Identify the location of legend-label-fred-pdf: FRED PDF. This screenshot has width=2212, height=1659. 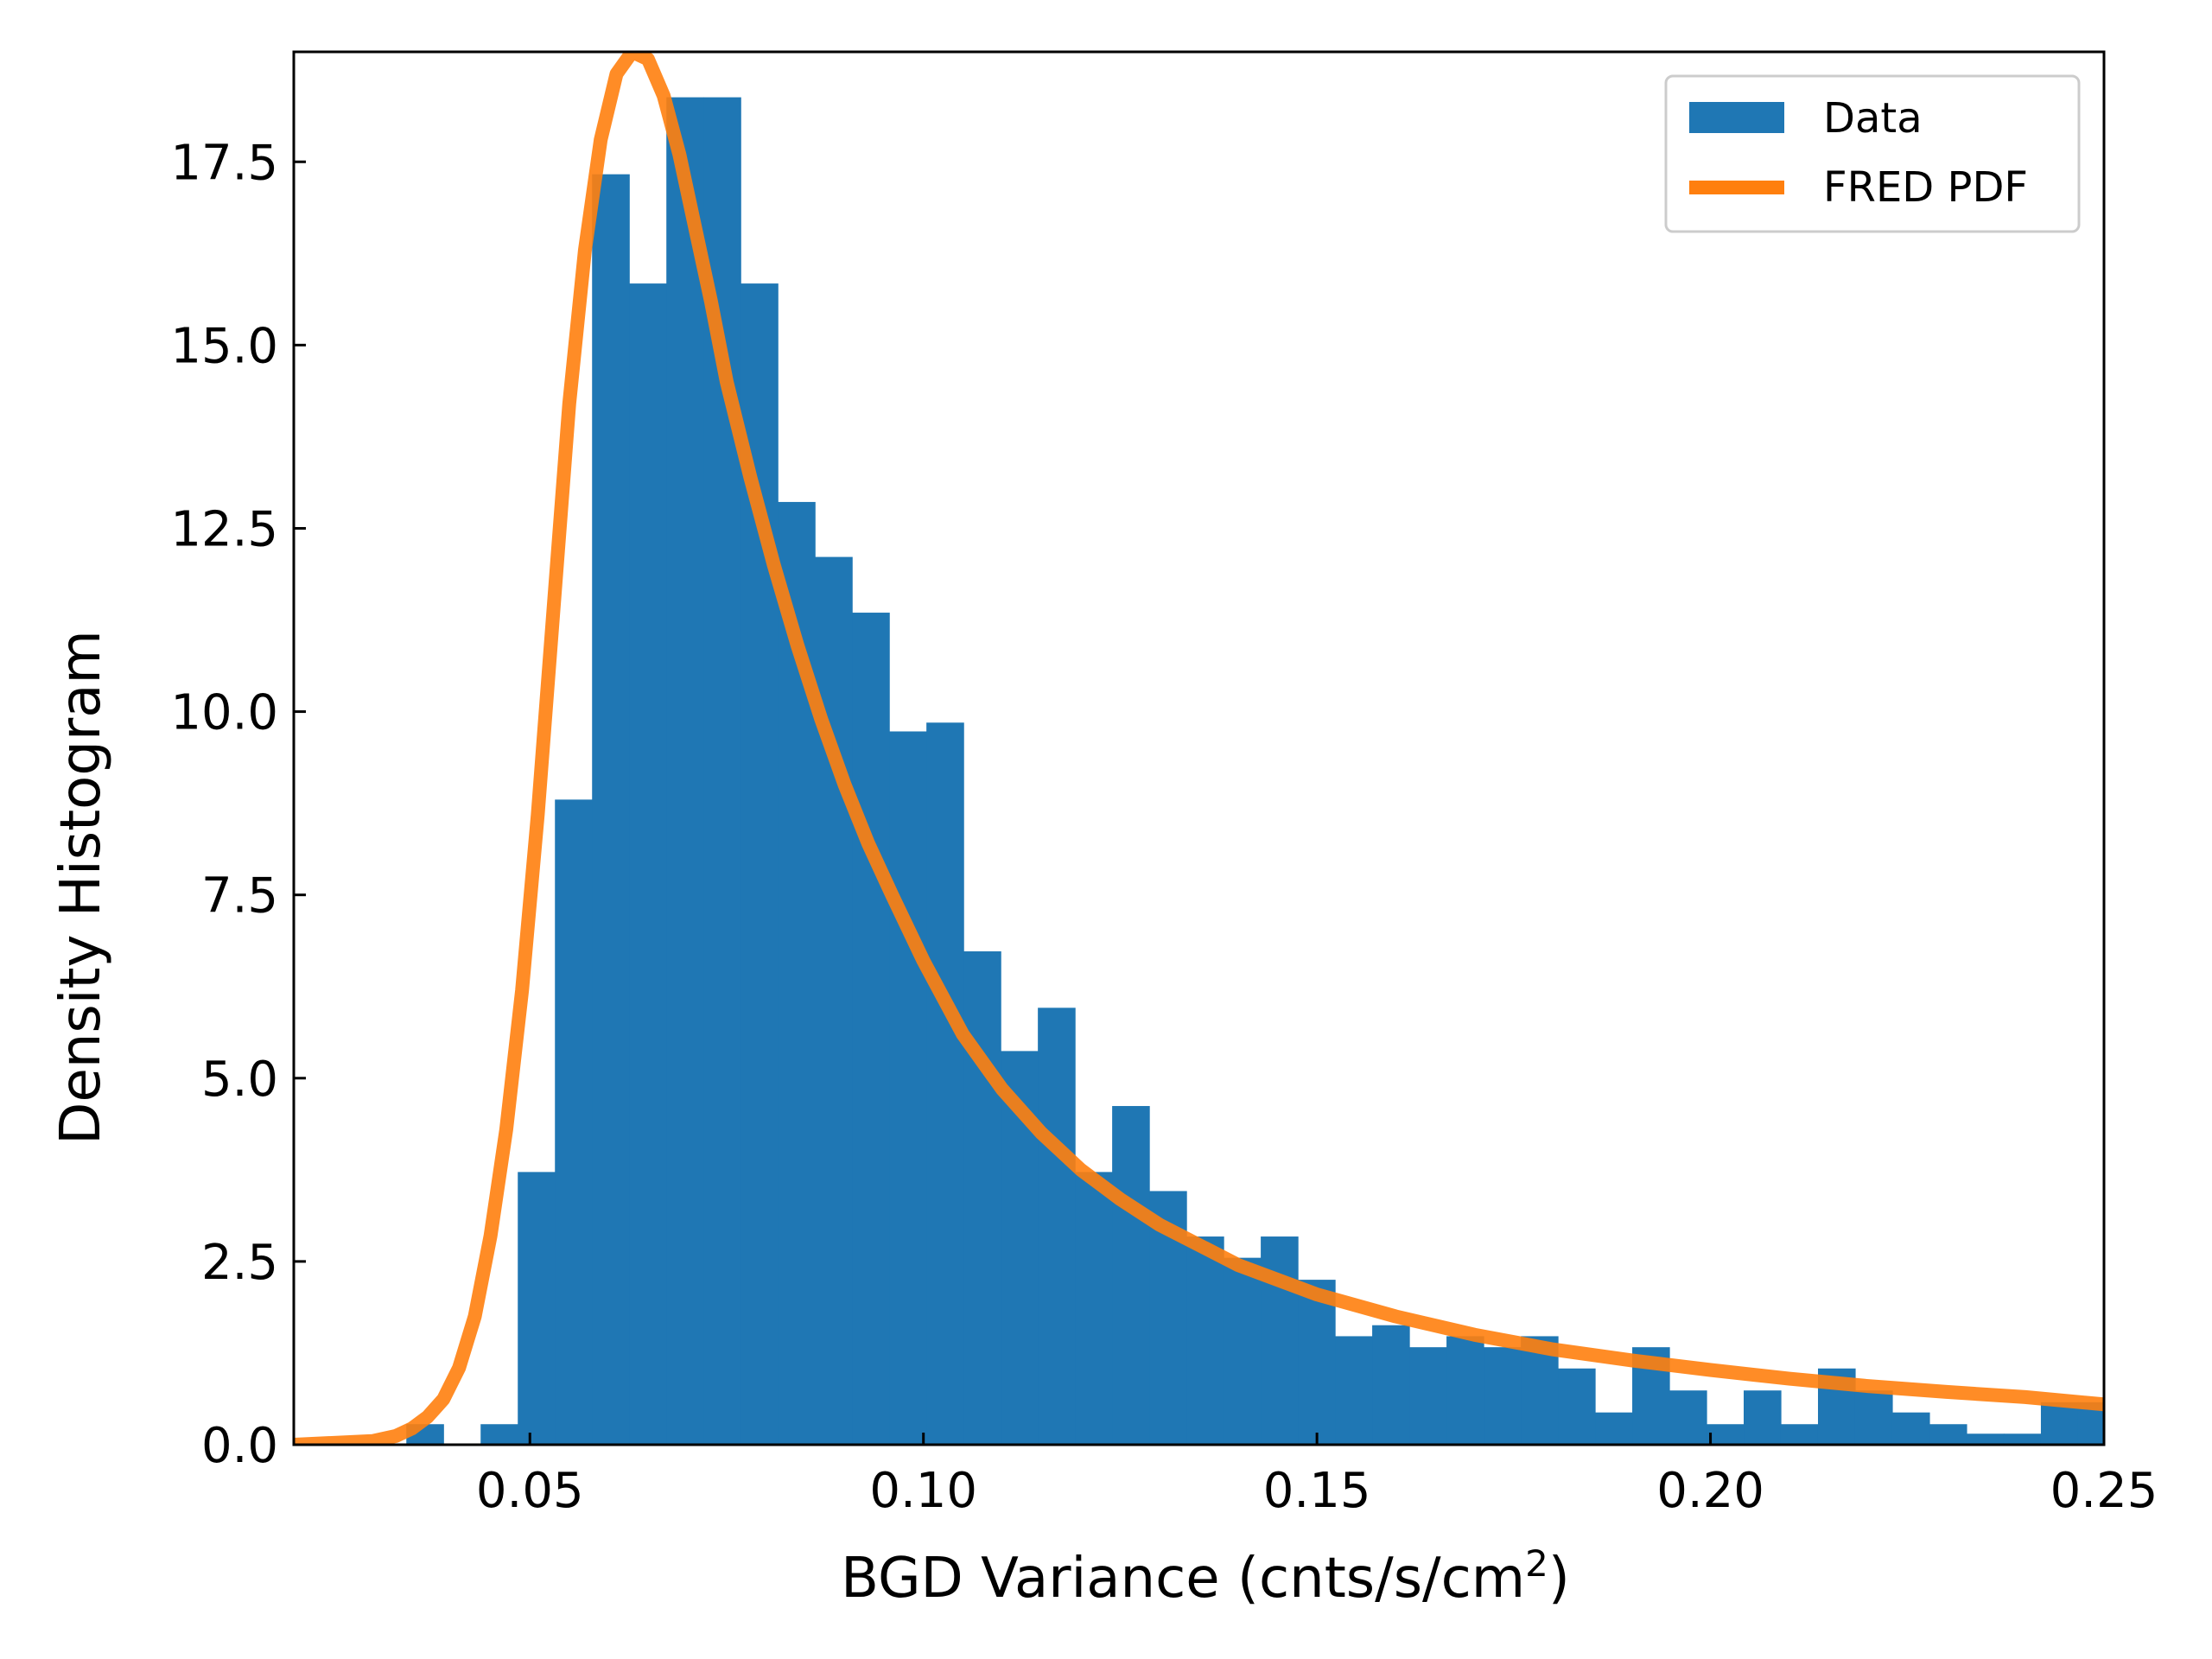
(1925, 187).